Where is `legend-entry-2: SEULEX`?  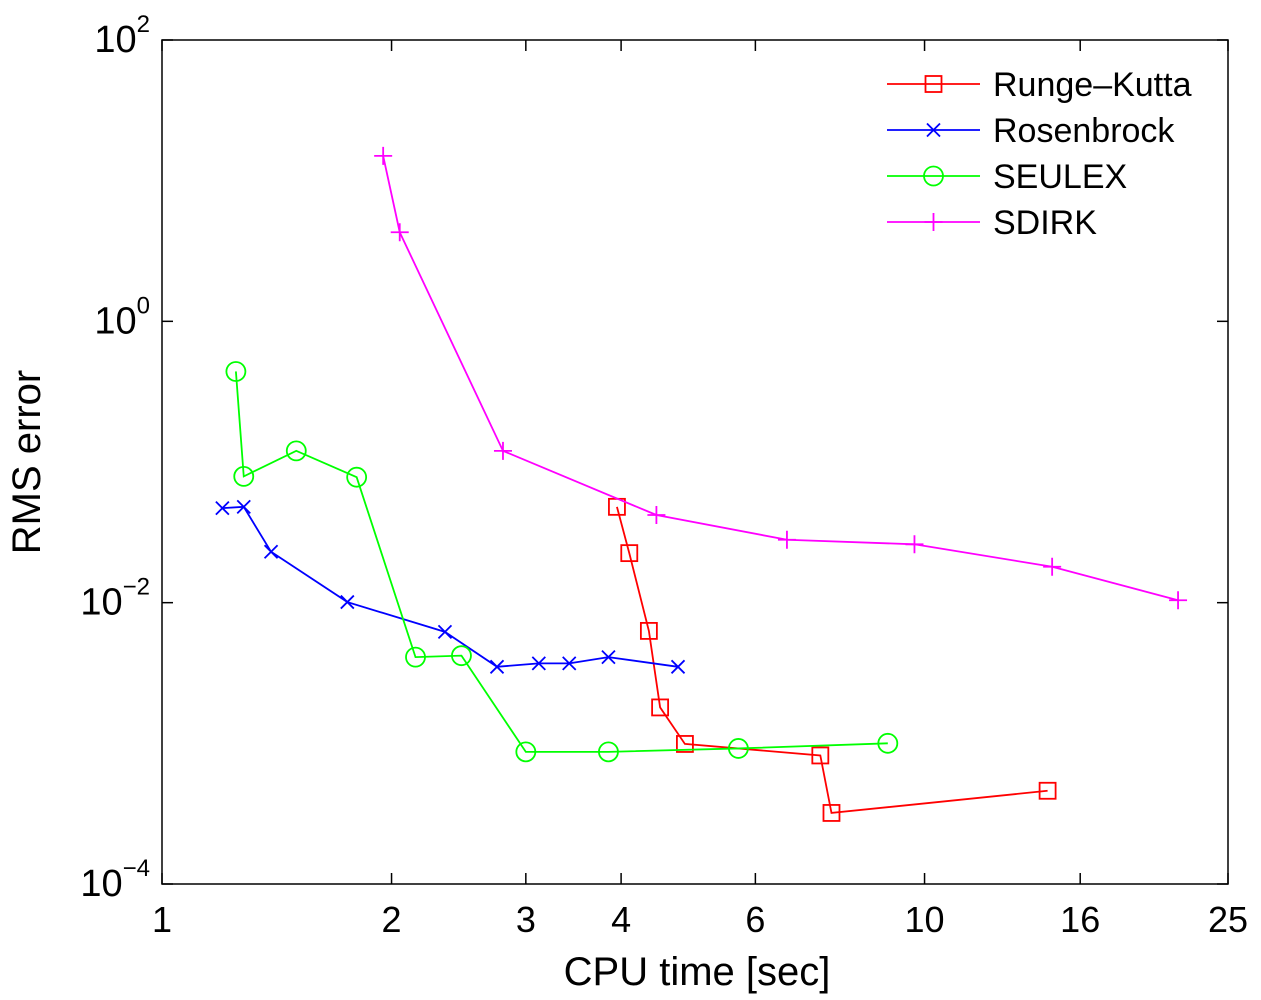 legend-entry-2: SEULEX is located at coordinates (1007, 177).